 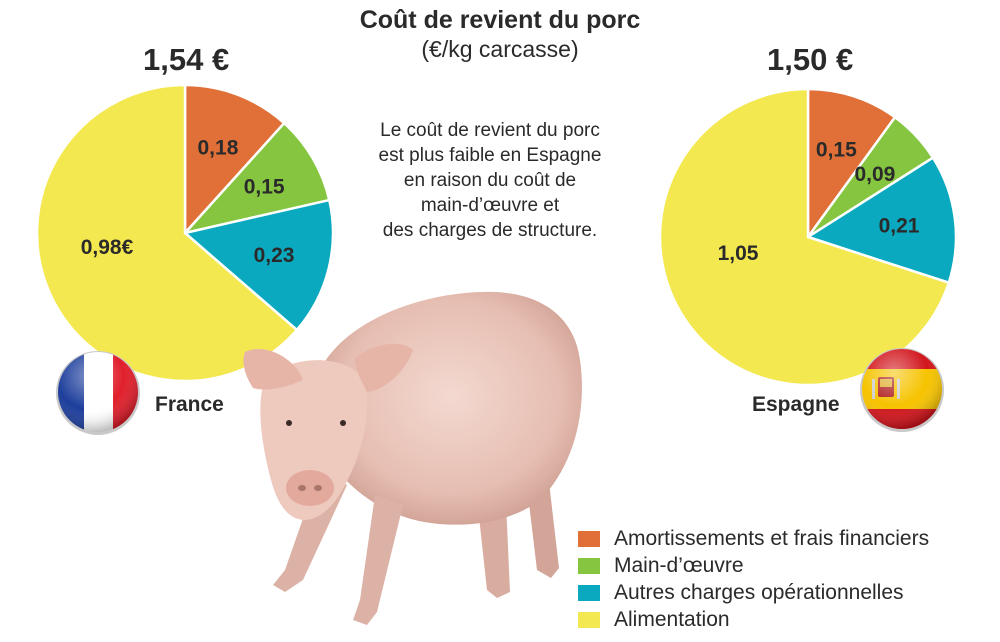 I want to click on legend-item: Main-d’œuvre, so click(x=753, y=565).